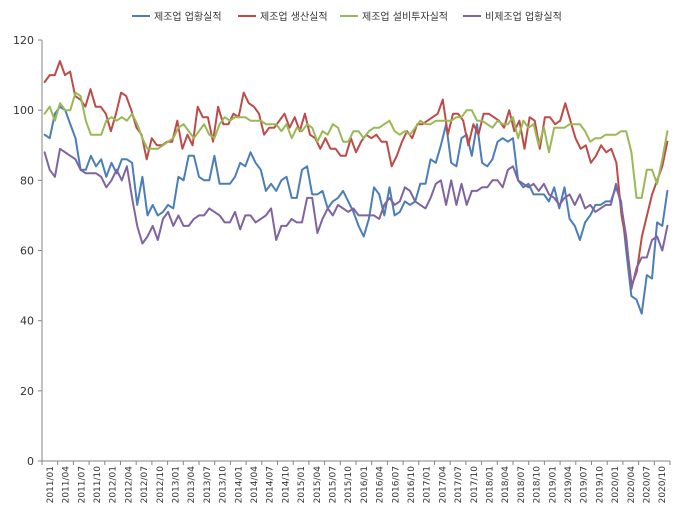 The width and height of the screenshot is (692, 520). Describe the element at coordinates (600, 485) in the screenshot. I see `x-tick-label: 2019/10` at that location.